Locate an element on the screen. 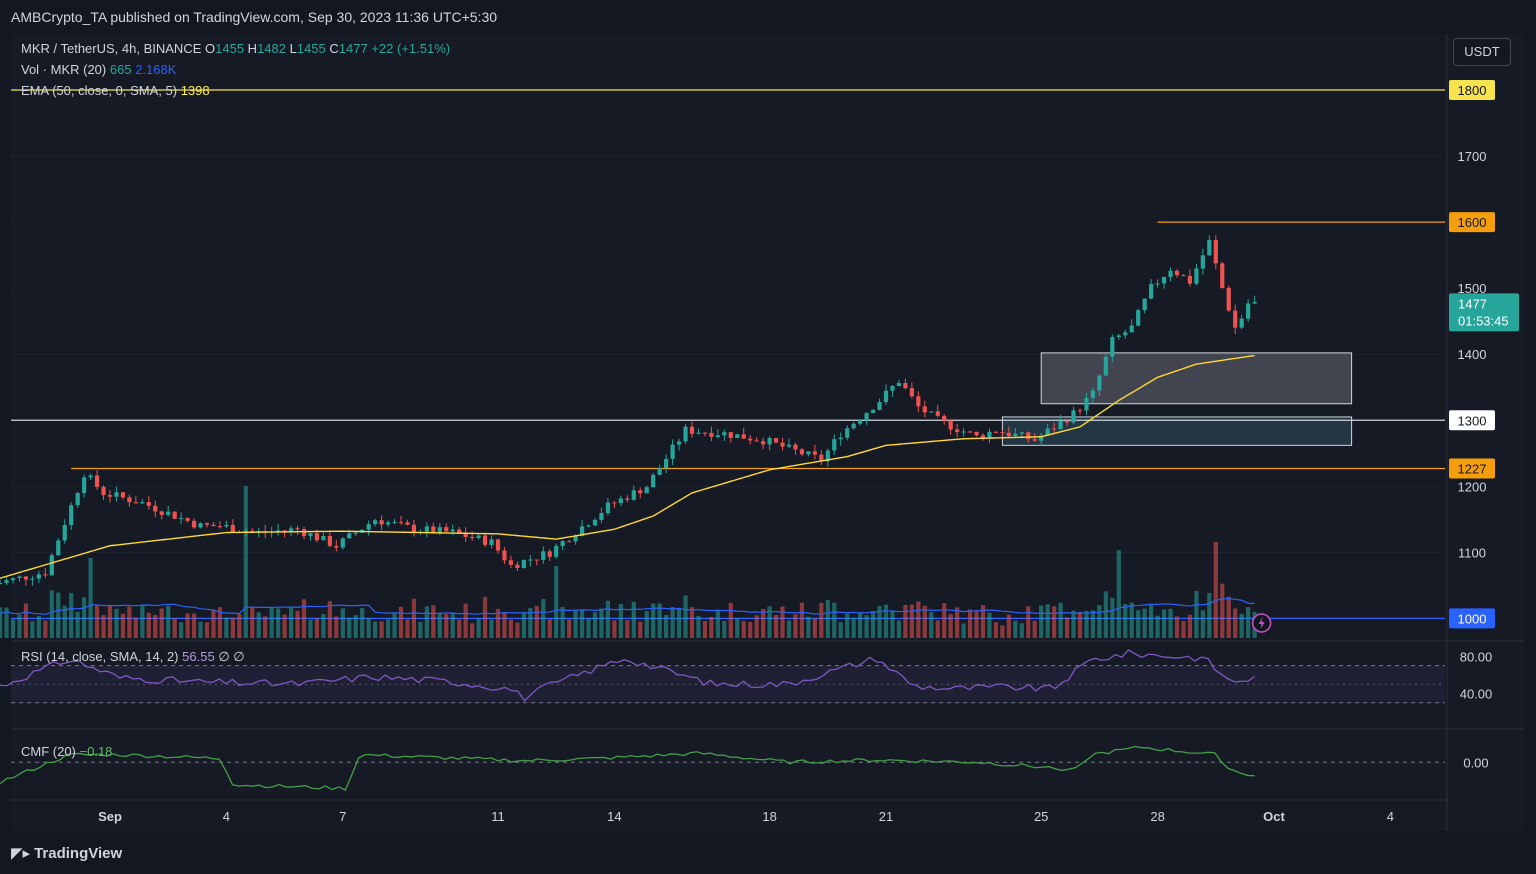 This screenshot has height=874, width=1536. tradingview-logo: ◤▸ TradingView is located at coordinates (66, 853).